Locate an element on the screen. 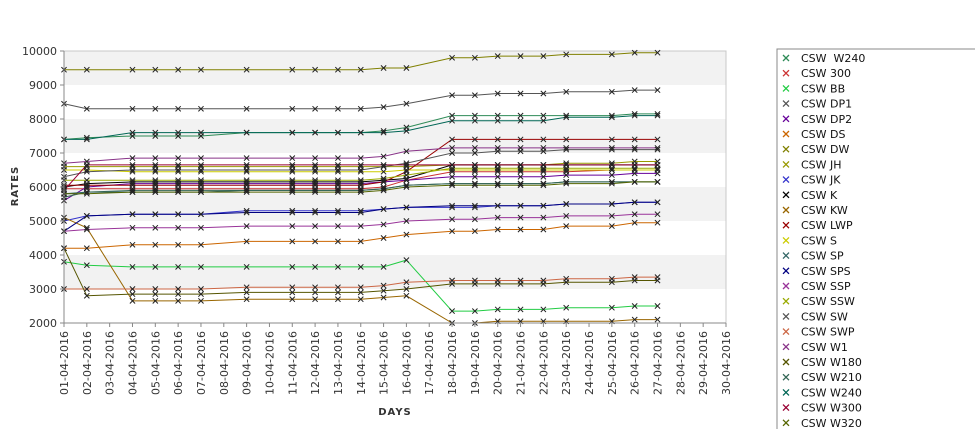  legend-item: CSW W180 is located at coordinates (822, 362).